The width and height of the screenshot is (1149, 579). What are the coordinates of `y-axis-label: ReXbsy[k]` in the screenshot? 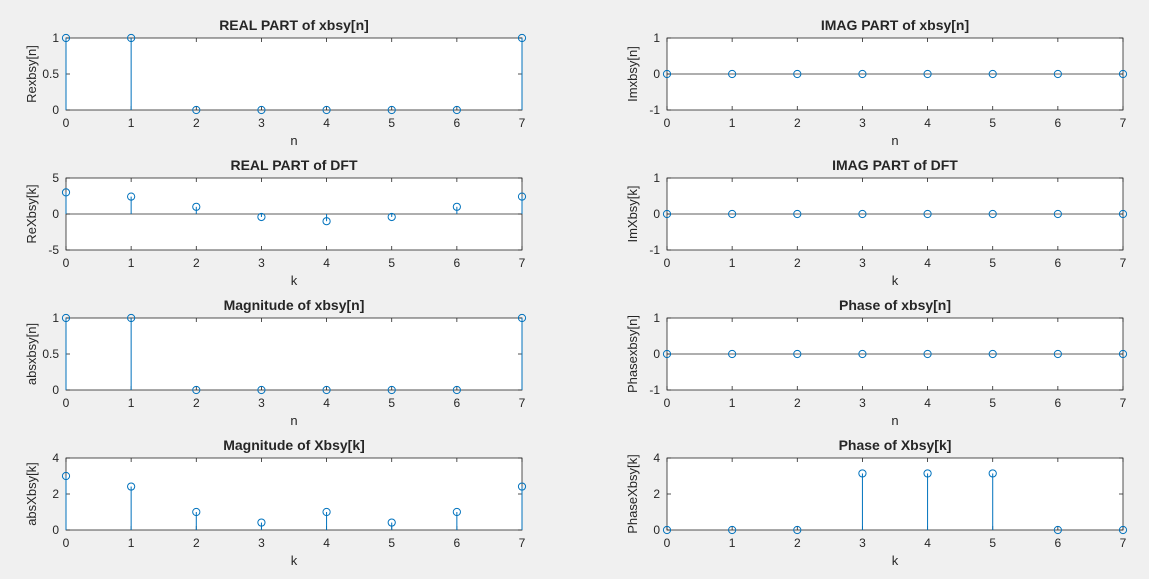 It's located at (31, 213).